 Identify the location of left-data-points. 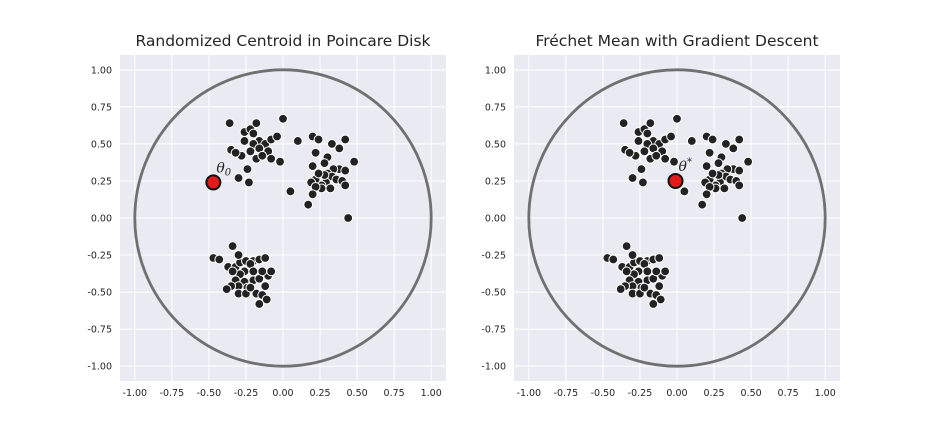
(284, 211).